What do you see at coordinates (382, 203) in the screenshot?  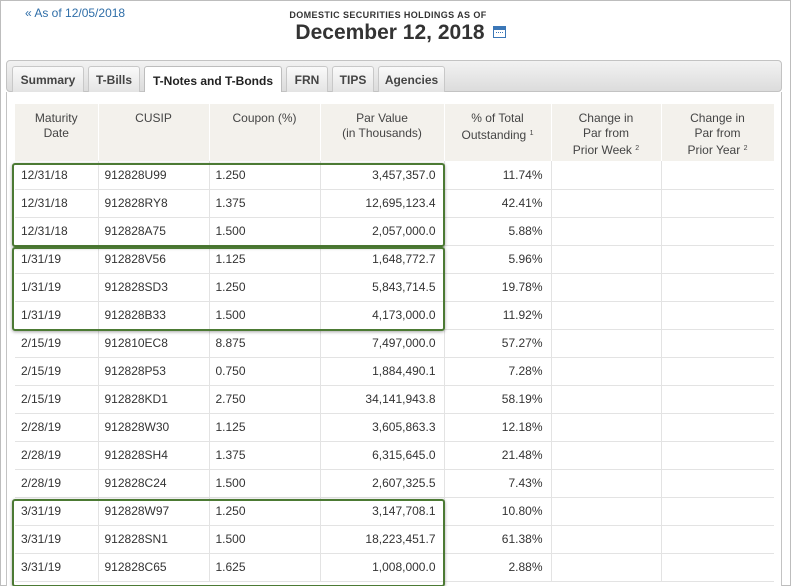 I see `par-value-cell: 12,695,123.4` at bounding box center [382, 203].